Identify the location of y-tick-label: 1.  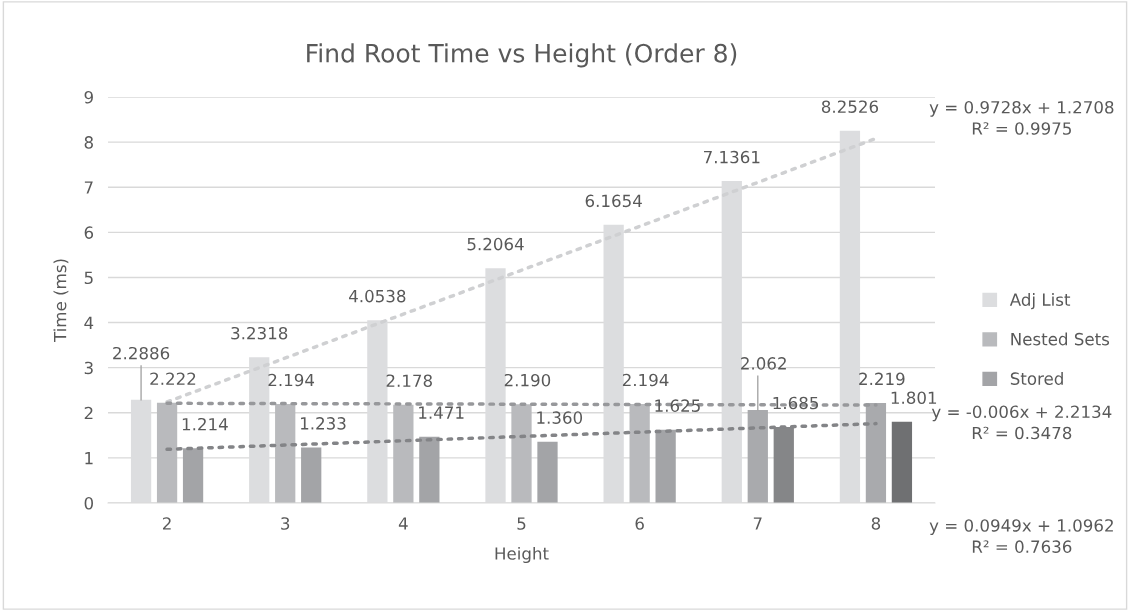
(89, 458).